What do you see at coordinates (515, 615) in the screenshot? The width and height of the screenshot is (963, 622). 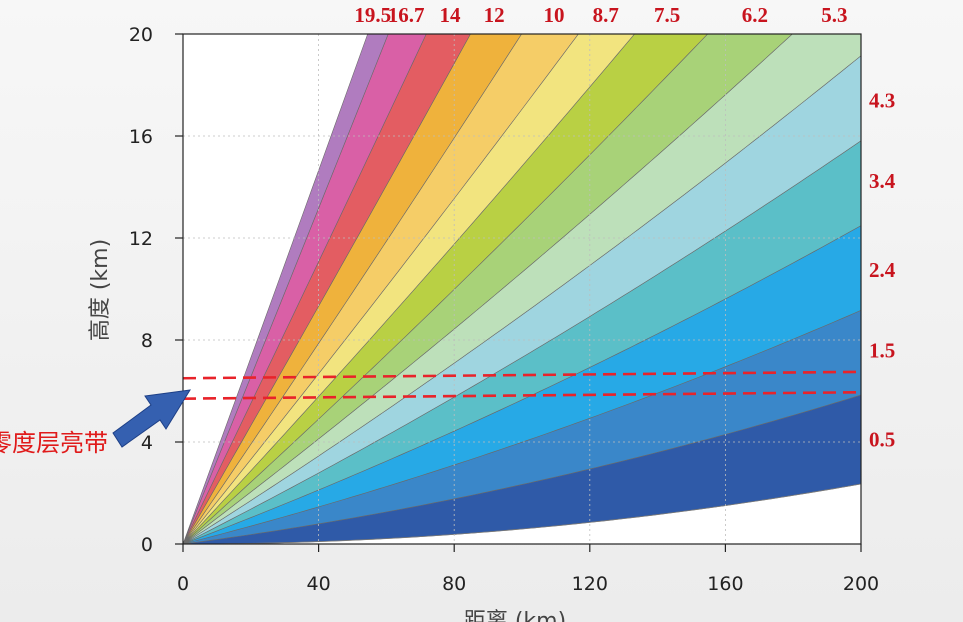 I see `x-axis-label: 距离 (km)` at bounding box center [515, 615].